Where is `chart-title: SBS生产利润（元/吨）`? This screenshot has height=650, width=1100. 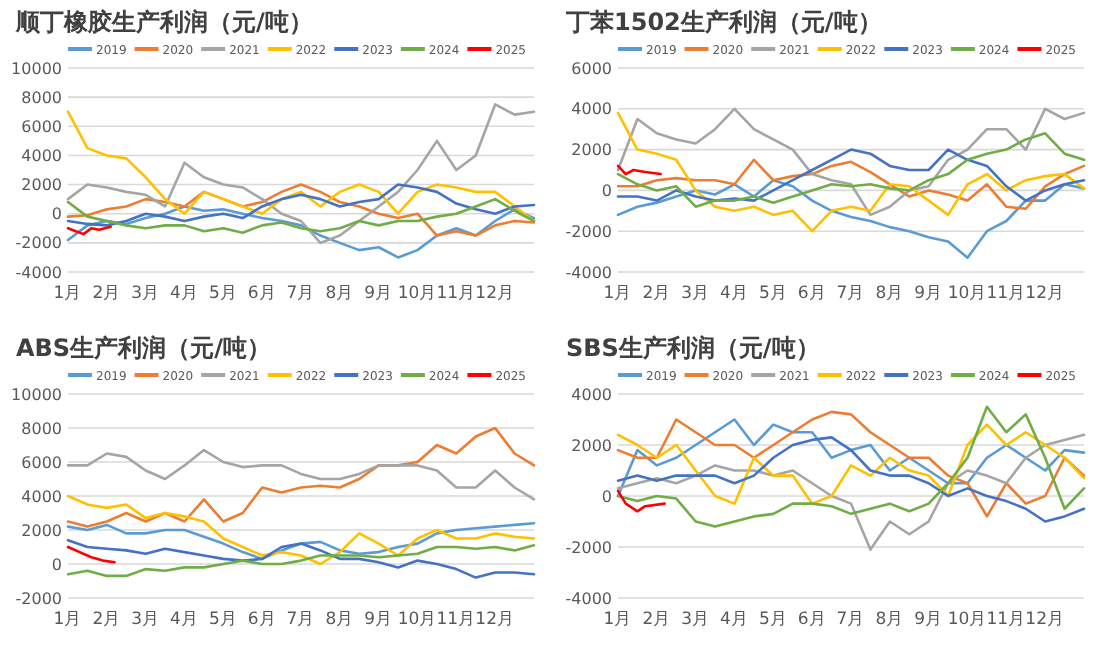
chart-title: SBS生产利润（元/吨） is located at coordinates (693, 347).